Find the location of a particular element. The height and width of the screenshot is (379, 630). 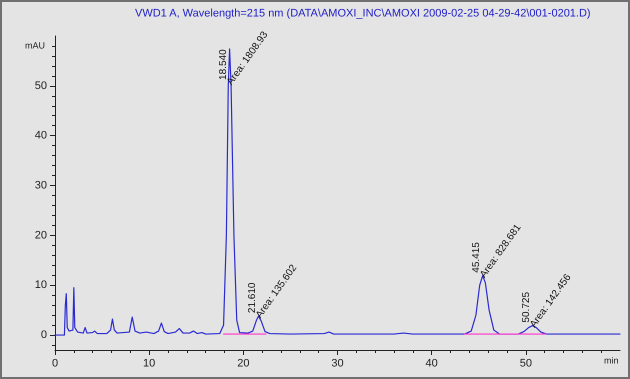

y-tick-label: 50 is located at coordinates (40, 86).